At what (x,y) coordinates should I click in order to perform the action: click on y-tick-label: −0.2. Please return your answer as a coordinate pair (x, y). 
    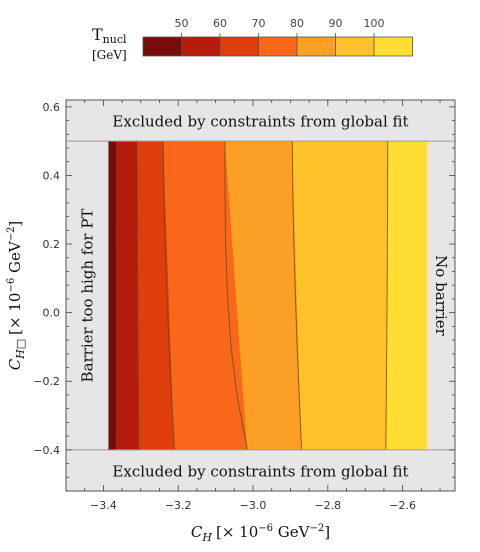
    Looking at the image, I should click on (46, 381).